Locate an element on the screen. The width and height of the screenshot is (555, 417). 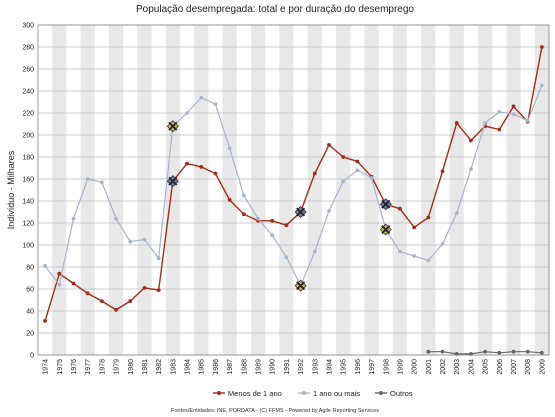
x-tick-label: 2007 is located at coordinates (514, 367).